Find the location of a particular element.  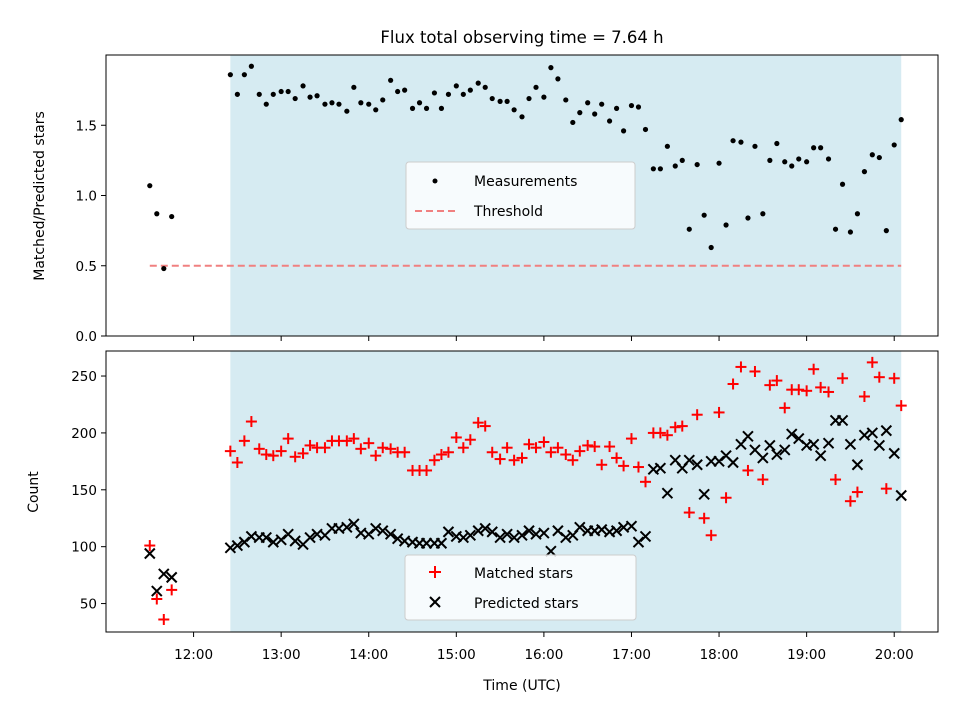

top-legend: Measurements Threshold is located at coordinates (520, 195).